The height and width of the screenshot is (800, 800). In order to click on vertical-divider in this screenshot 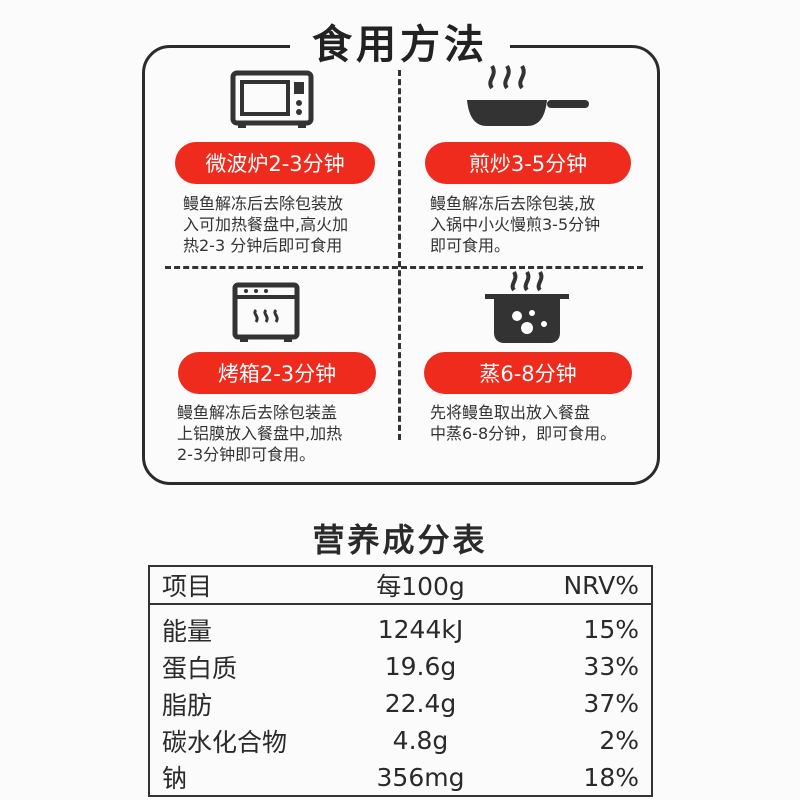, I will do `click(399, 255)`.